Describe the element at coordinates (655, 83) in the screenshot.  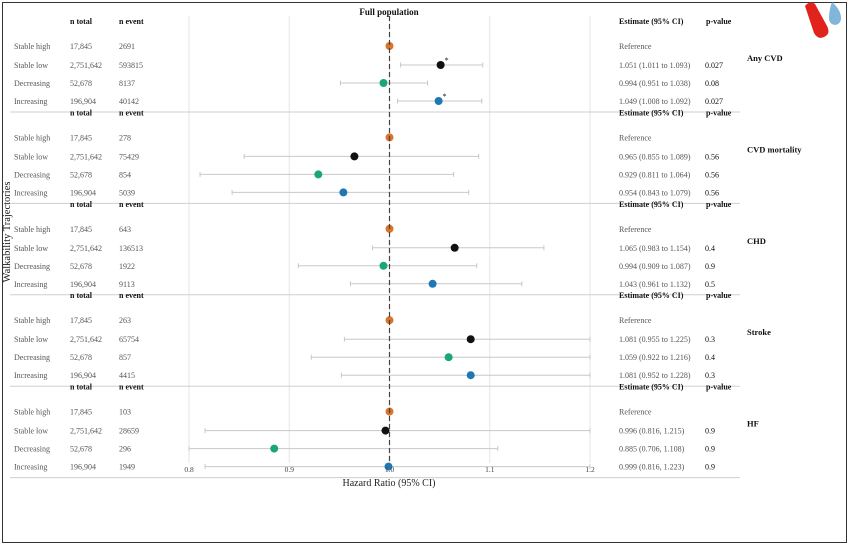
I see `row-estimate: 0.994 (0.951 to 1.038)` at that location.